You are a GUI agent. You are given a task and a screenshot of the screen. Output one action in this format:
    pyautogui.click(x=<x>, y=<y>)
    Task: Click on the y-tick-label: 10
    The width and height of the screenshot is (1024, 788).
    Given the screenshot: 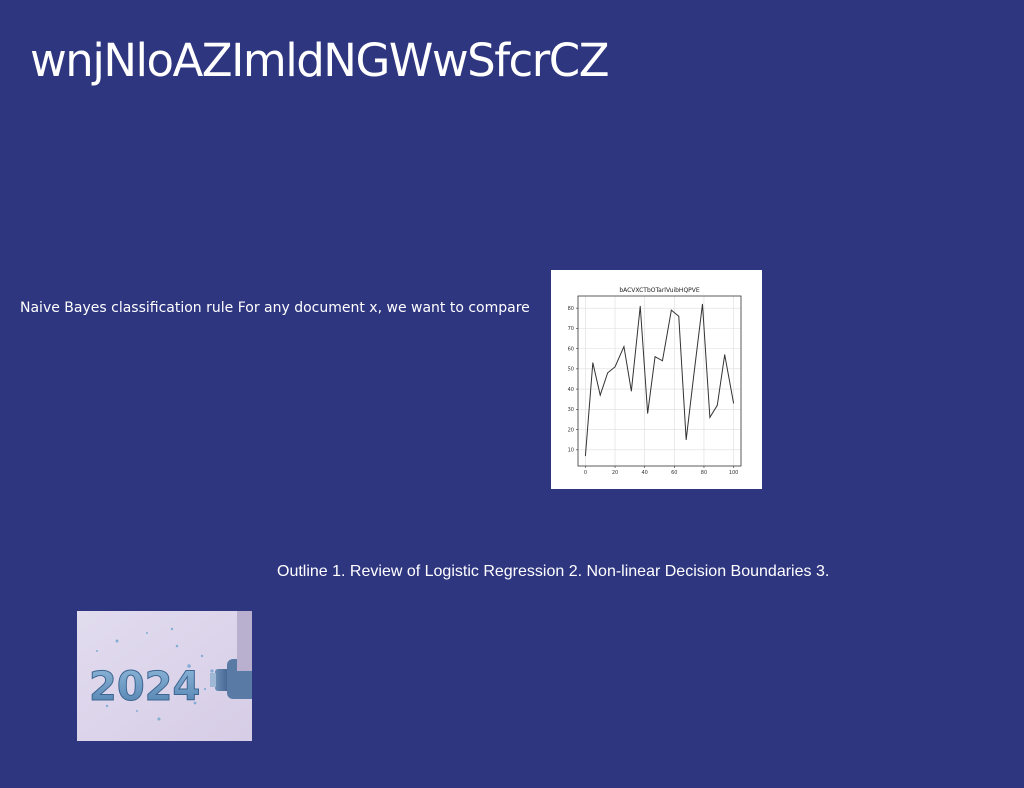 What is the action you would take?
    pyautogui.click(x=571, y=451)
    